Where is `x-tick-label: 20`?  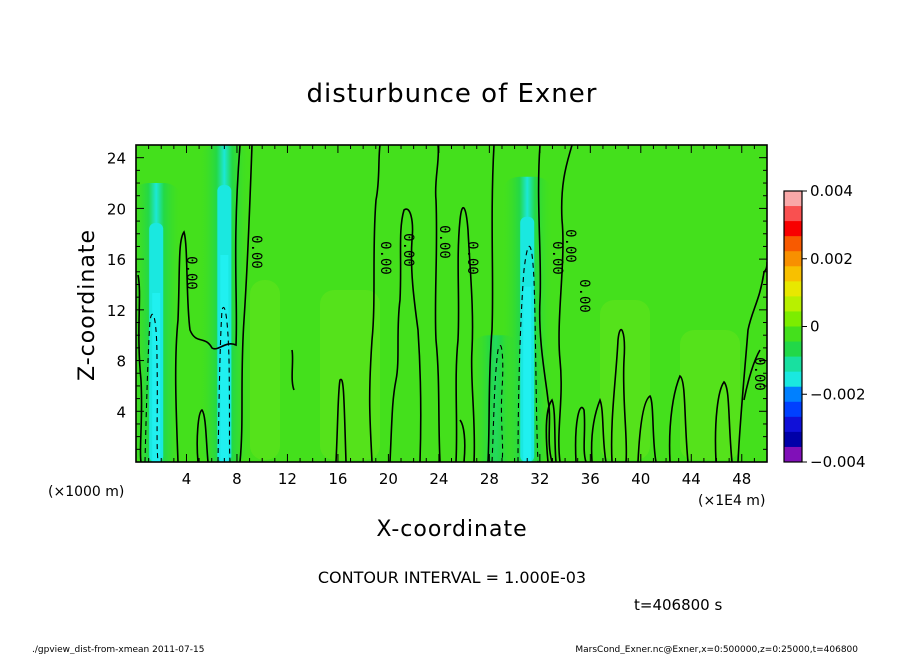
x-tick-label: 20 is located at coordinates (388, 479).